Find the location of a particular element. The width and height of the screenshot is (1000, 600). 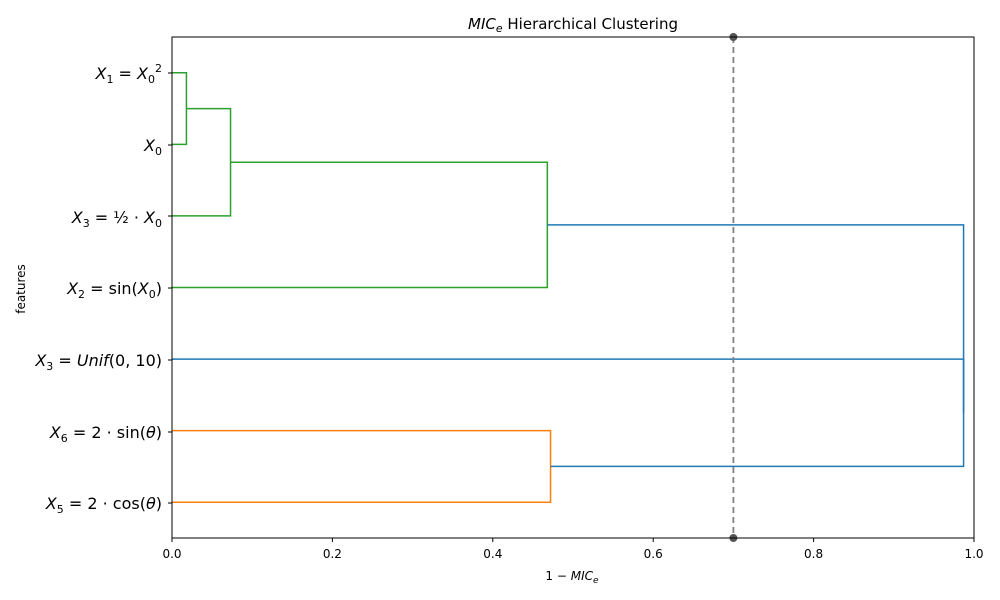

leaf-tick-x3-half: X3 = ½ · X0 is located at coordinates (121, 219).